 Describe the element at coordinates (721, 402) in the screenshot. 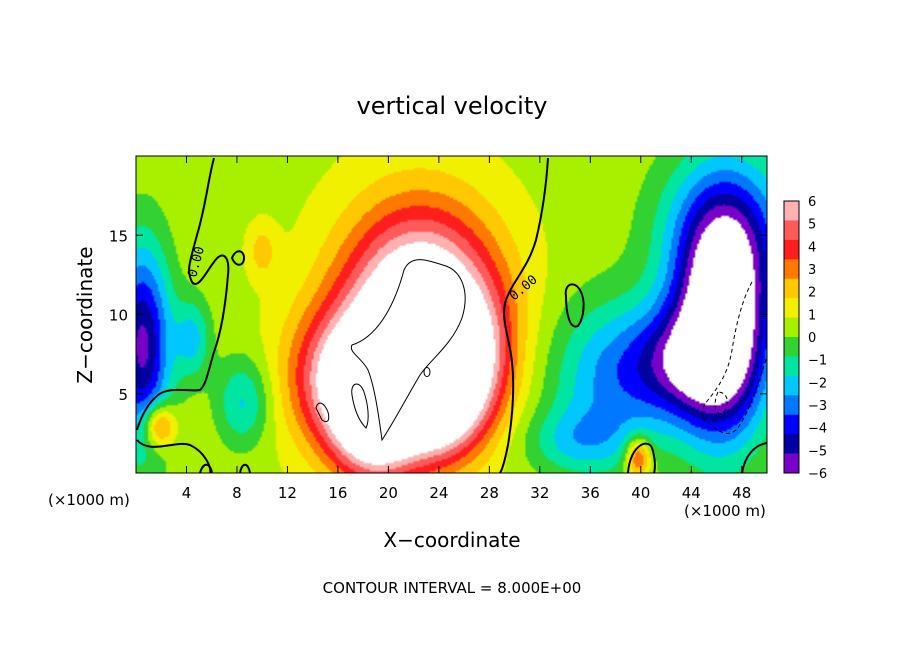

I see `contour-neg8-b` at that location.